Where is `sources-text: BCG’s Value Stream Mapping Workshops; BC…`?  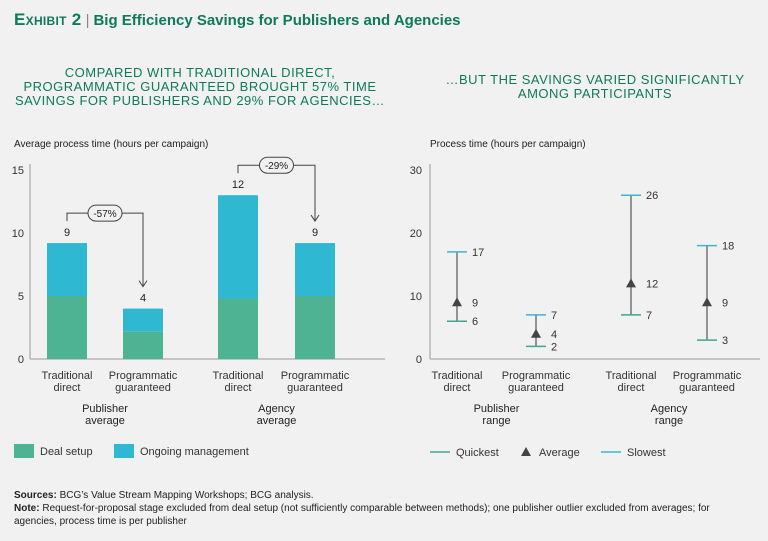 sources-text: BCG’s Value Stream Mapping Workshops; BC… is located at coordinates (186, 495).